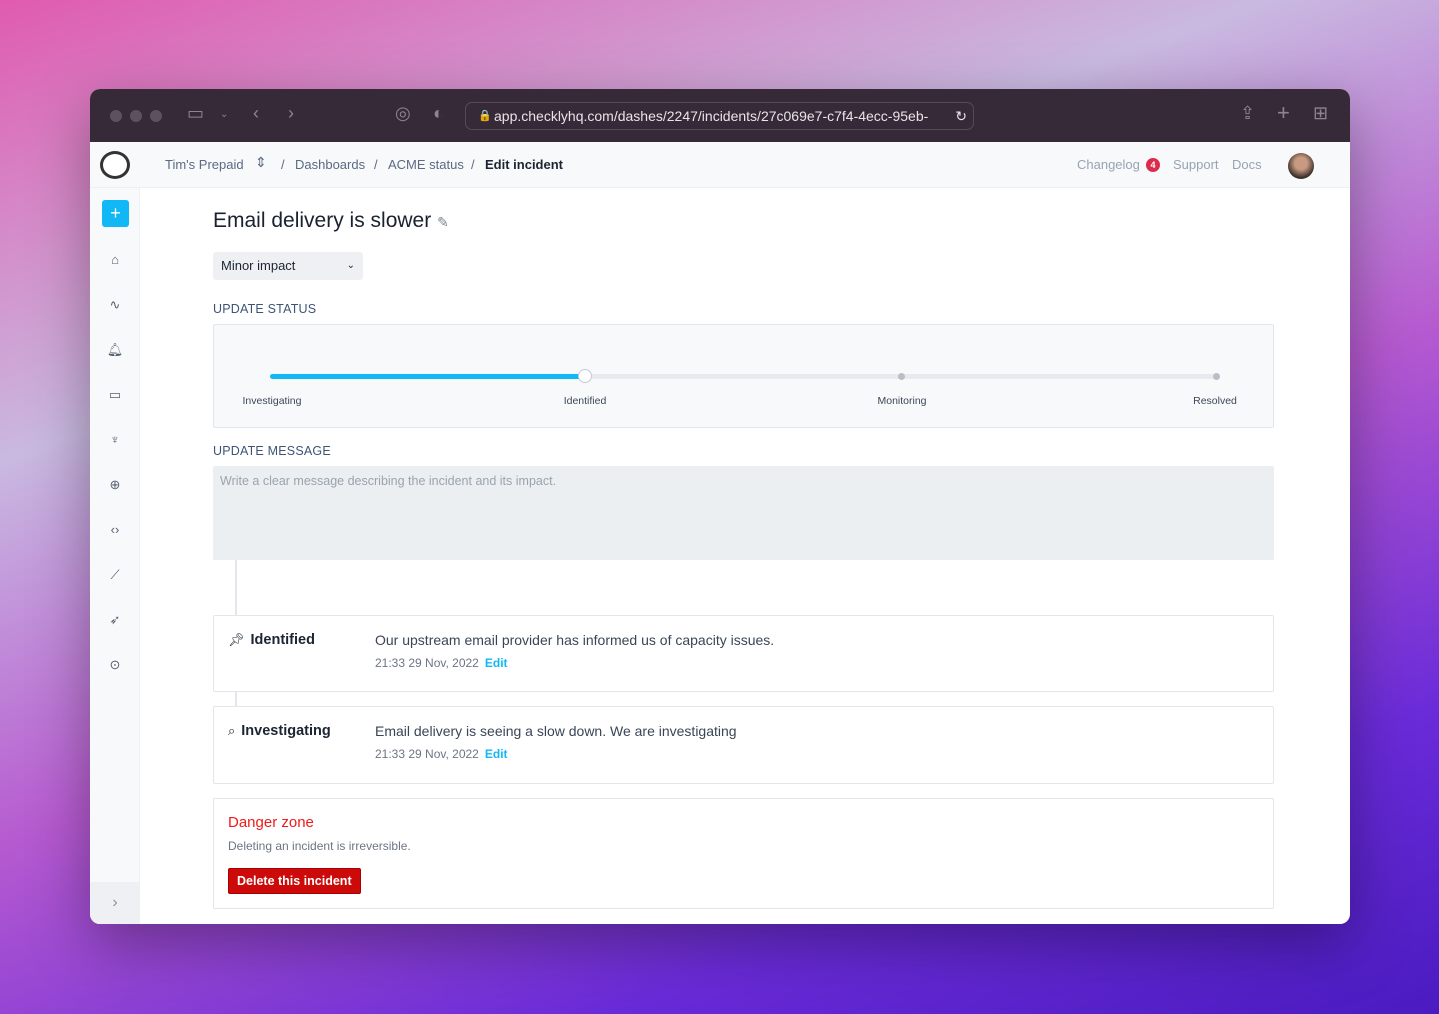 This screenshot has height=1014, width=1439. Describe the element at coordinates (115, 165) in the screenshot. I see `checkly-logo` at that location.